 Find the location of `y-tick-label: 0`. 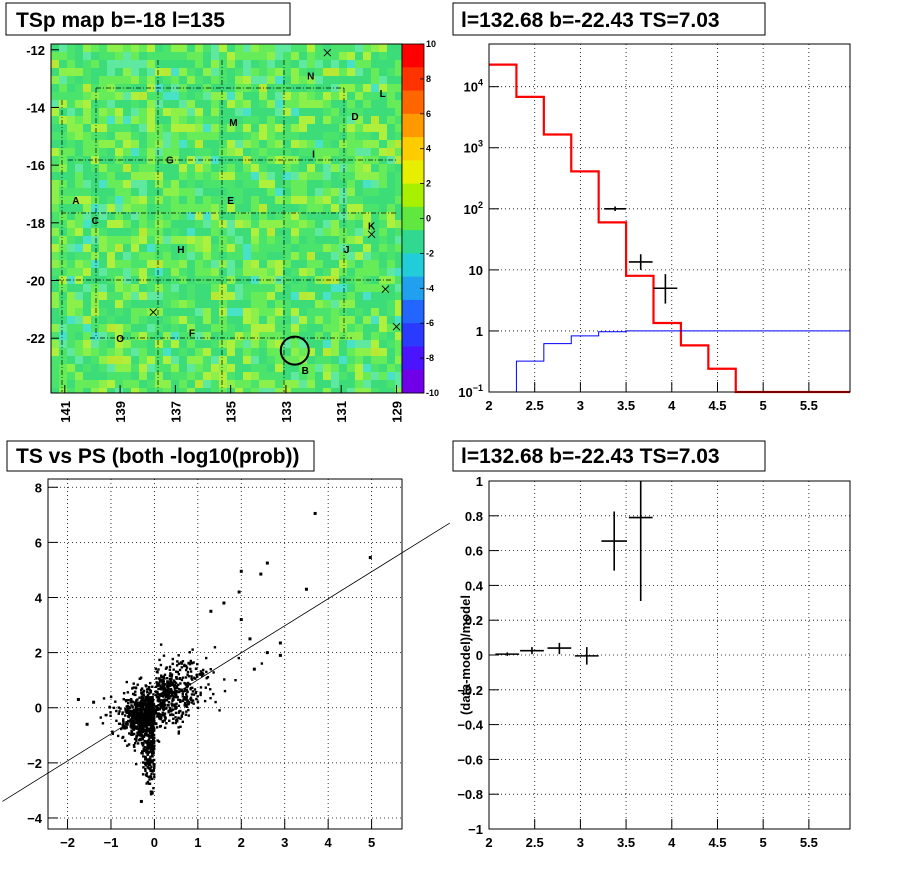

y-tick-label: 0 is located at coordinates (38, 708).